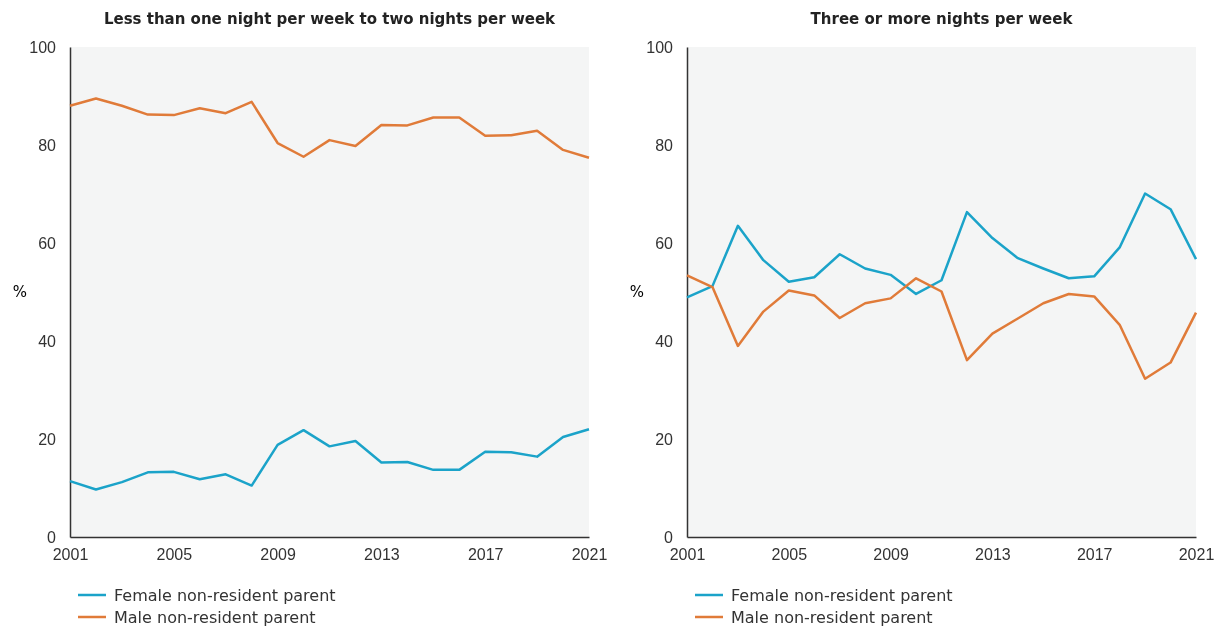 This screenshot has width=1217, height=630. What do you see at coordinates (942, 19) in the screenshot?
I see `chart-title: Three or more nights per week` at bounding box center [942, 19].